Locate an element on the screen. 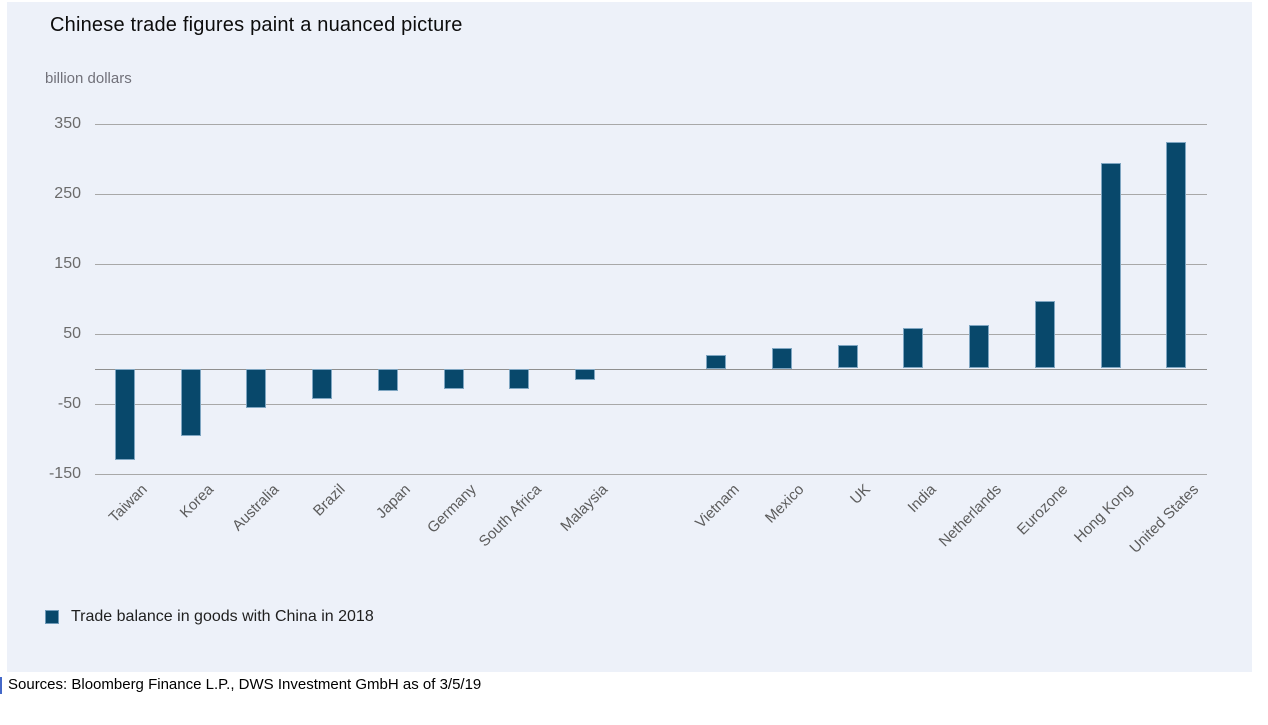 The height and width of the screenshot is (725, 1268). x-axis-label-australia: Australia is located at coordinates (256, 508).